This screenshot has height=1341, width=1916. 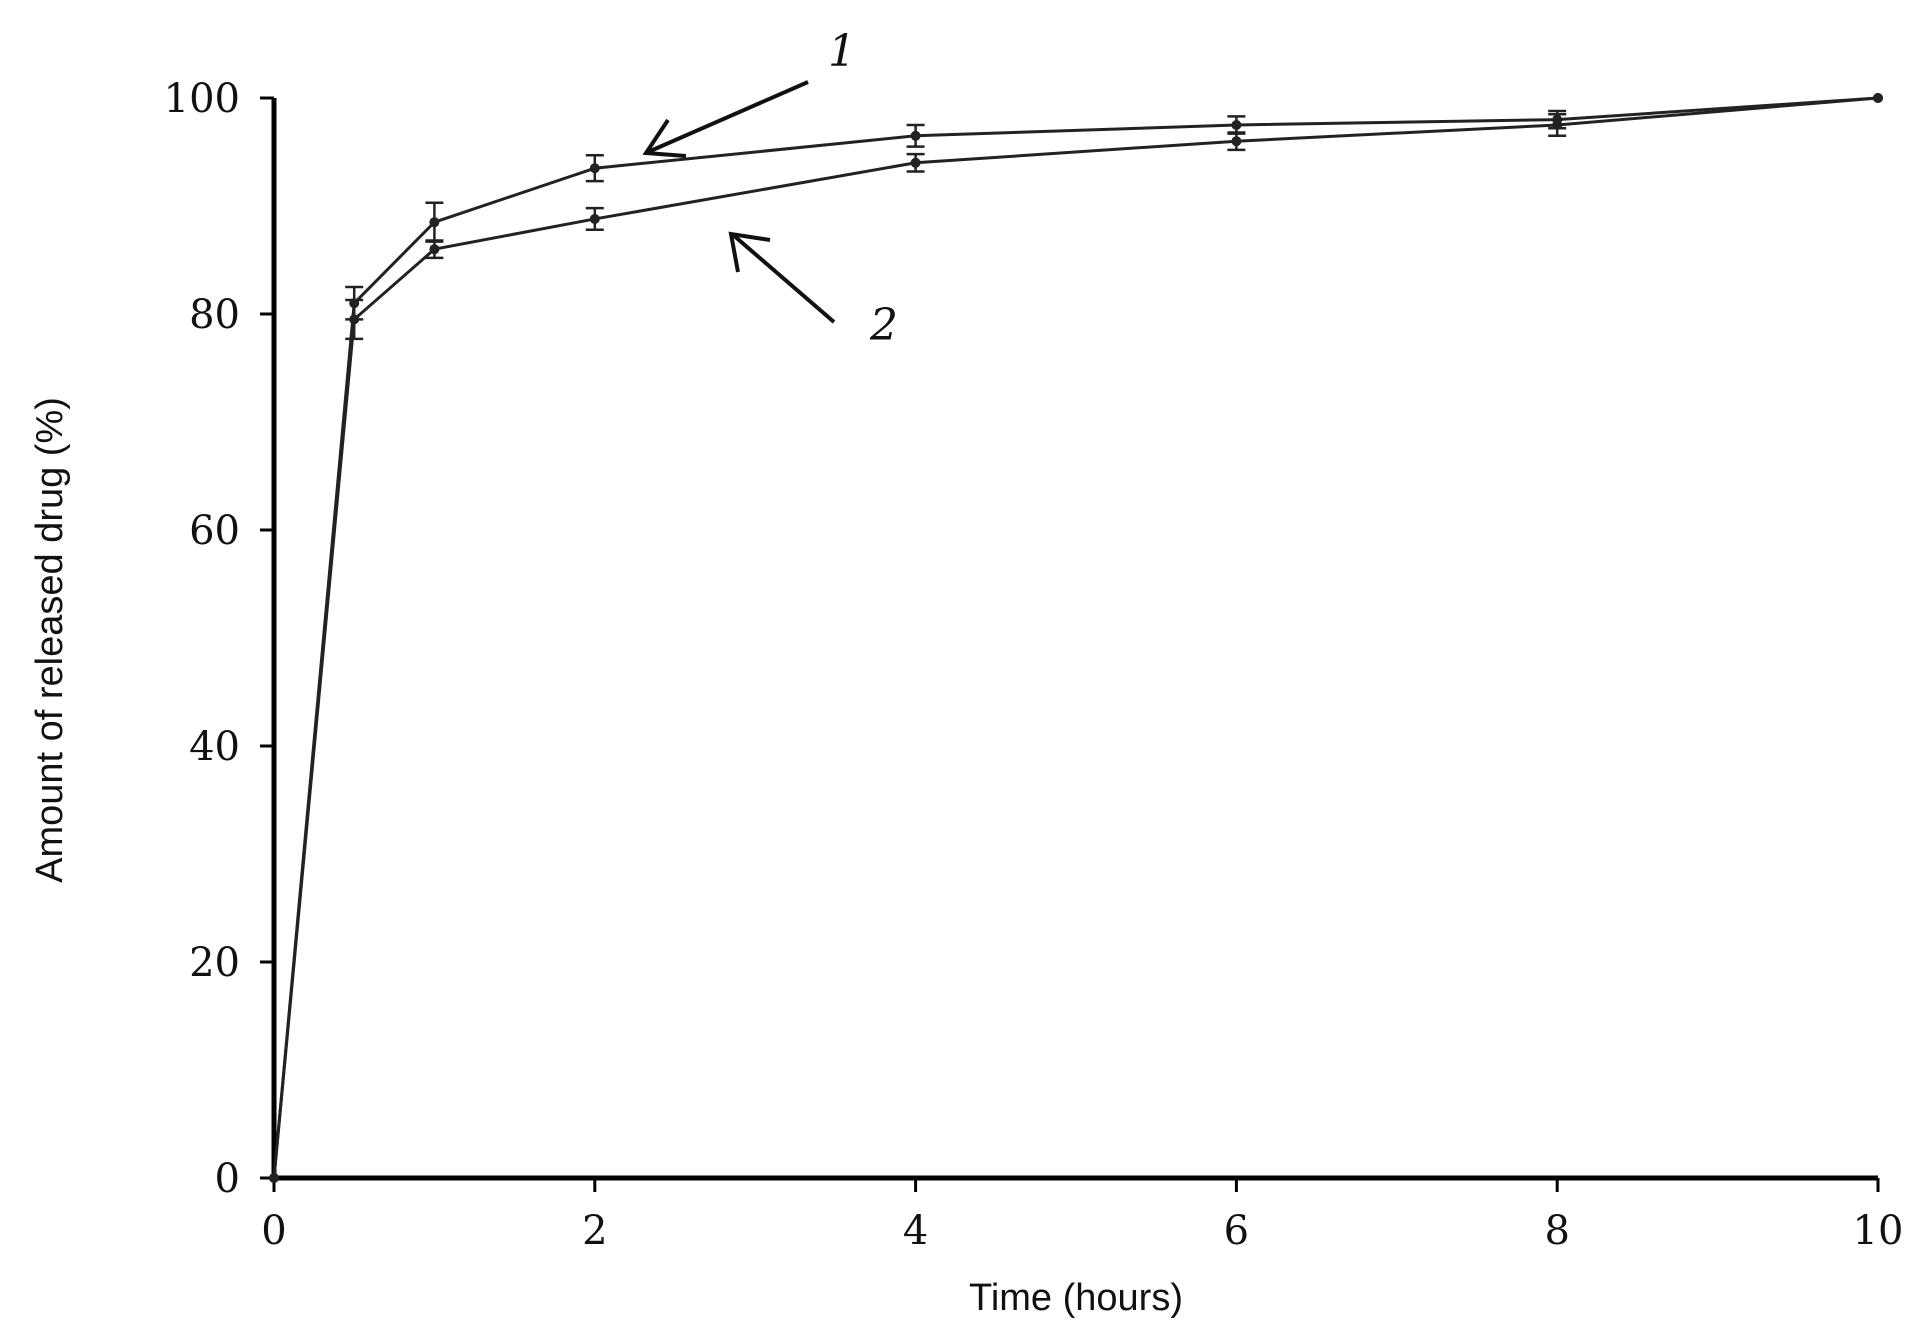 I want to click on y-tick-label-100: 100, so click(x=202, y=99).